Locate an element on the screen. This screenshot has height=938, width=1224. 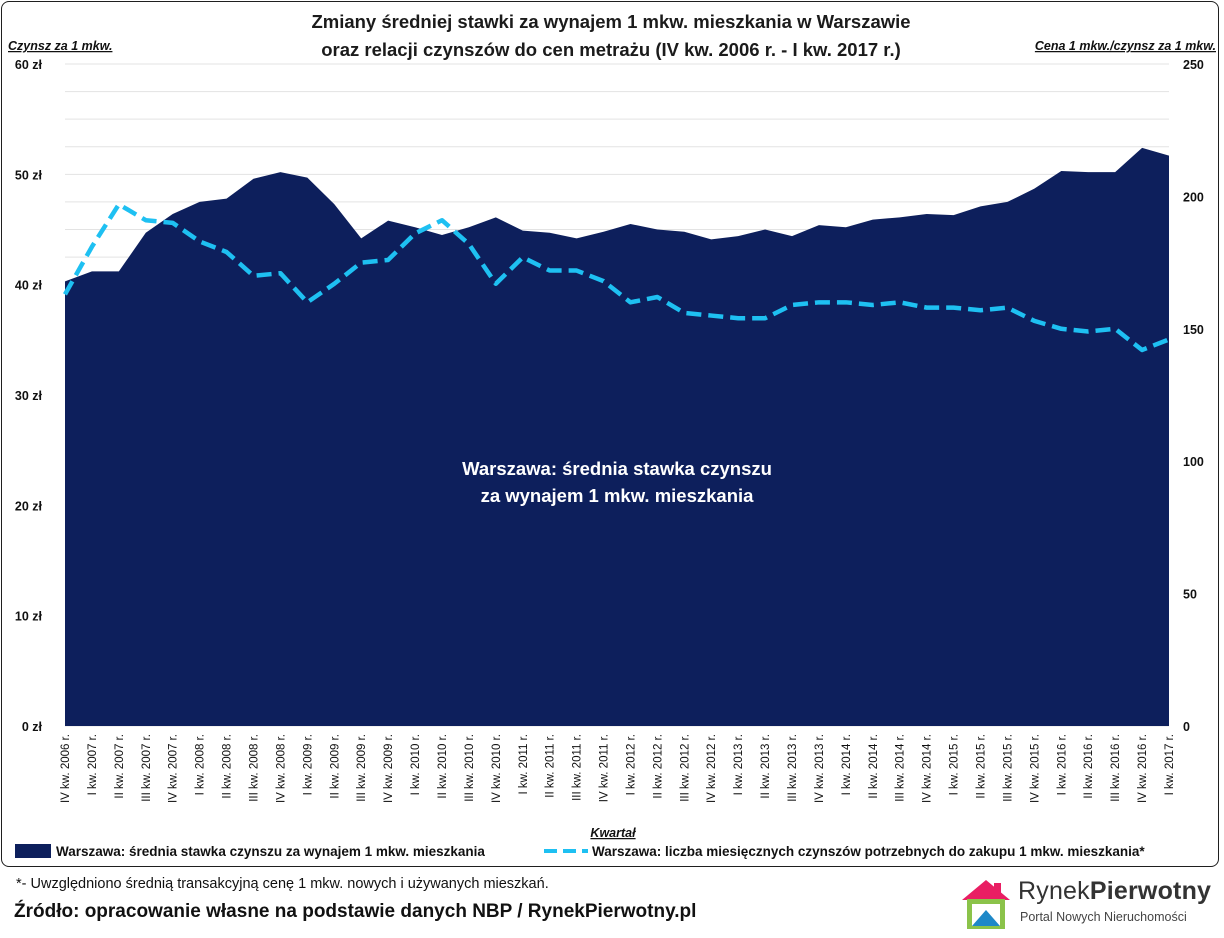
logo-wordmark: RynekPierwotny is located at coordinates (1114, 891).